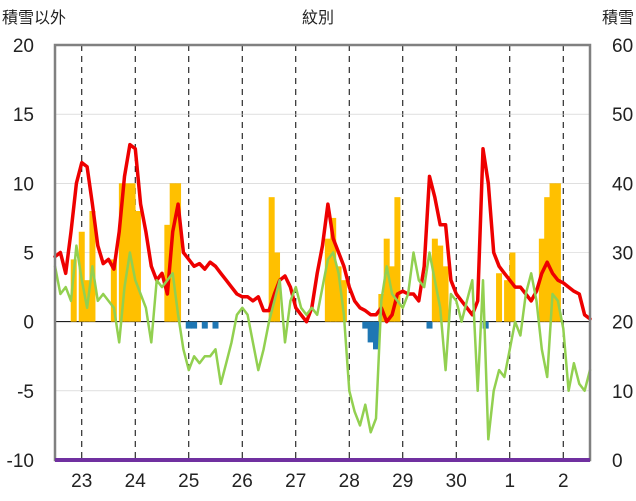 The image size is (636, 501). Describe the element at coordinates (81, 481) in the screenshot. I see `x-tick-label: 23` at that location.